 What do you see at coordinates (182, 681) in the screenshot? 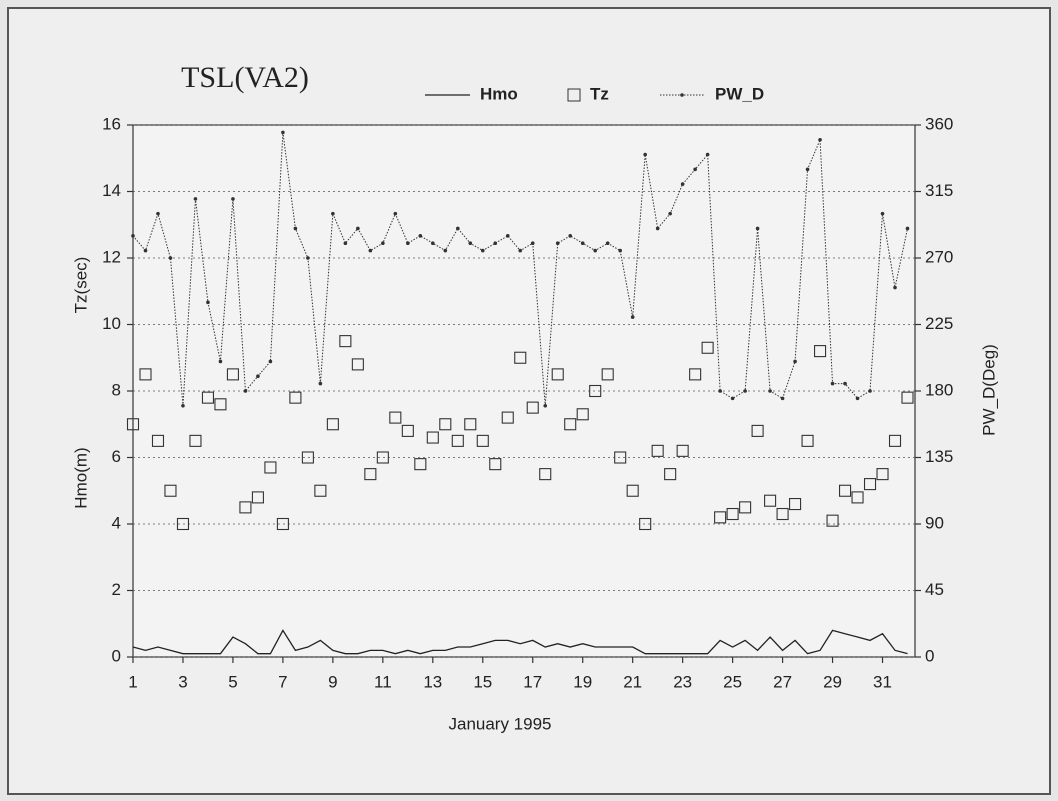
I see `x-tick-label: 3` at bounding box center [182, 681].